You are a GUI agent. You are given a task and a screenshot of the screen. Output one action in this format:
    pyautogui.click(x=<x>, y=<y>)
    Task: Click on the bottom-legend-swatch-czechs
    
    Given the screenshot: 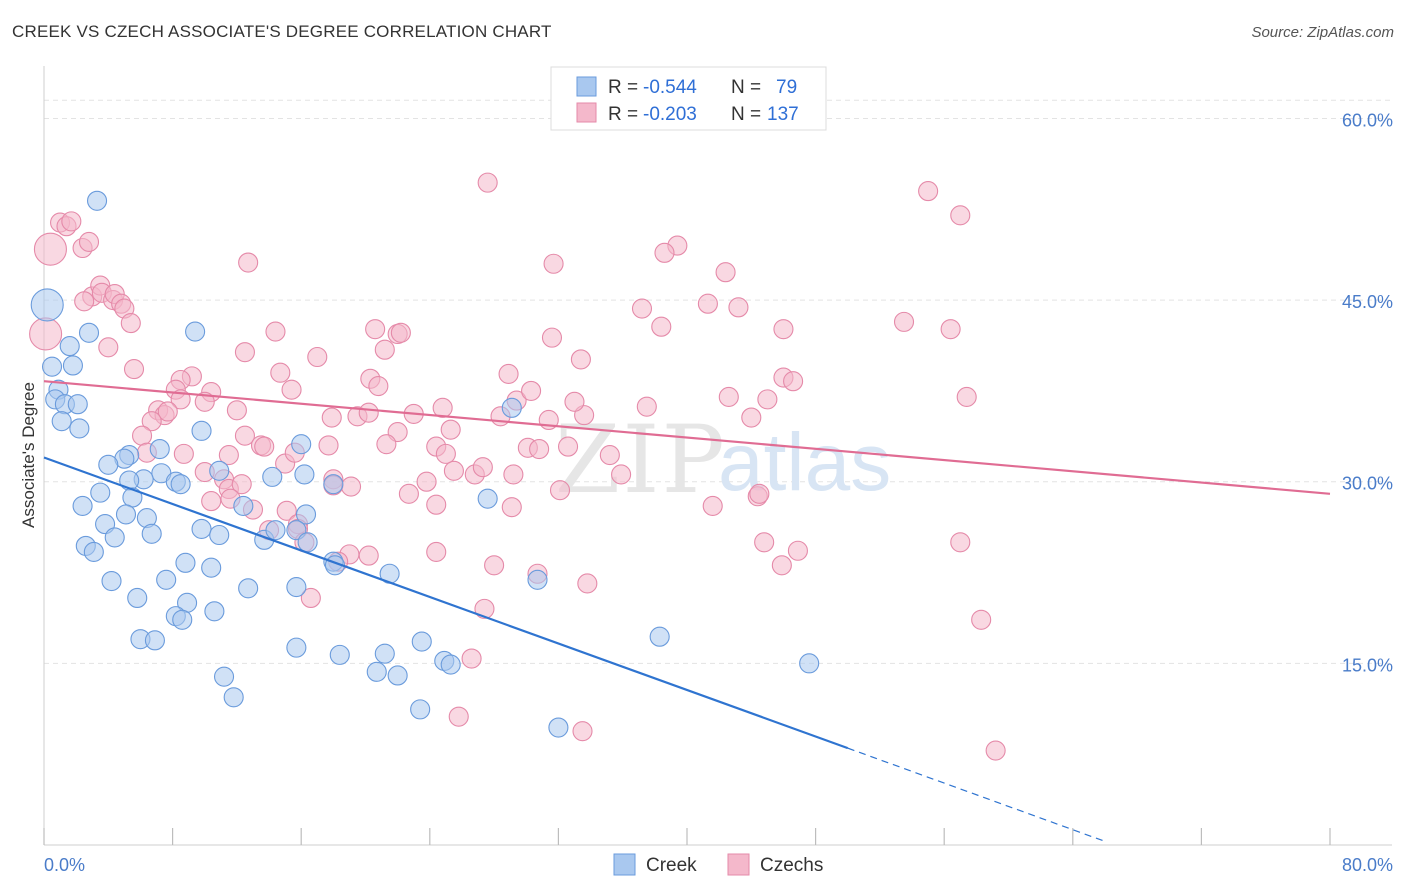 What is the action you would take?
    pyautogui.click(x=738, y=864)
    